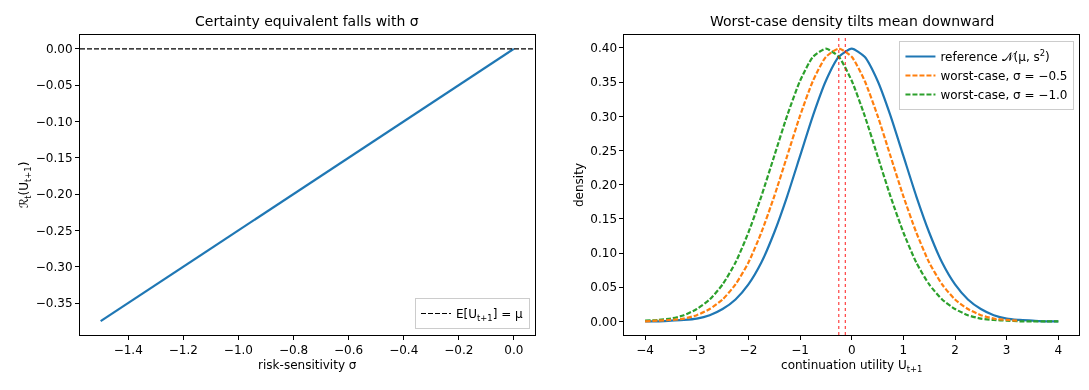 This screenshot has height=390, width=1089. Describe the element at coordinates (183, 350) in the screenshot. I see `x-tick-label: −1.2` at that location.